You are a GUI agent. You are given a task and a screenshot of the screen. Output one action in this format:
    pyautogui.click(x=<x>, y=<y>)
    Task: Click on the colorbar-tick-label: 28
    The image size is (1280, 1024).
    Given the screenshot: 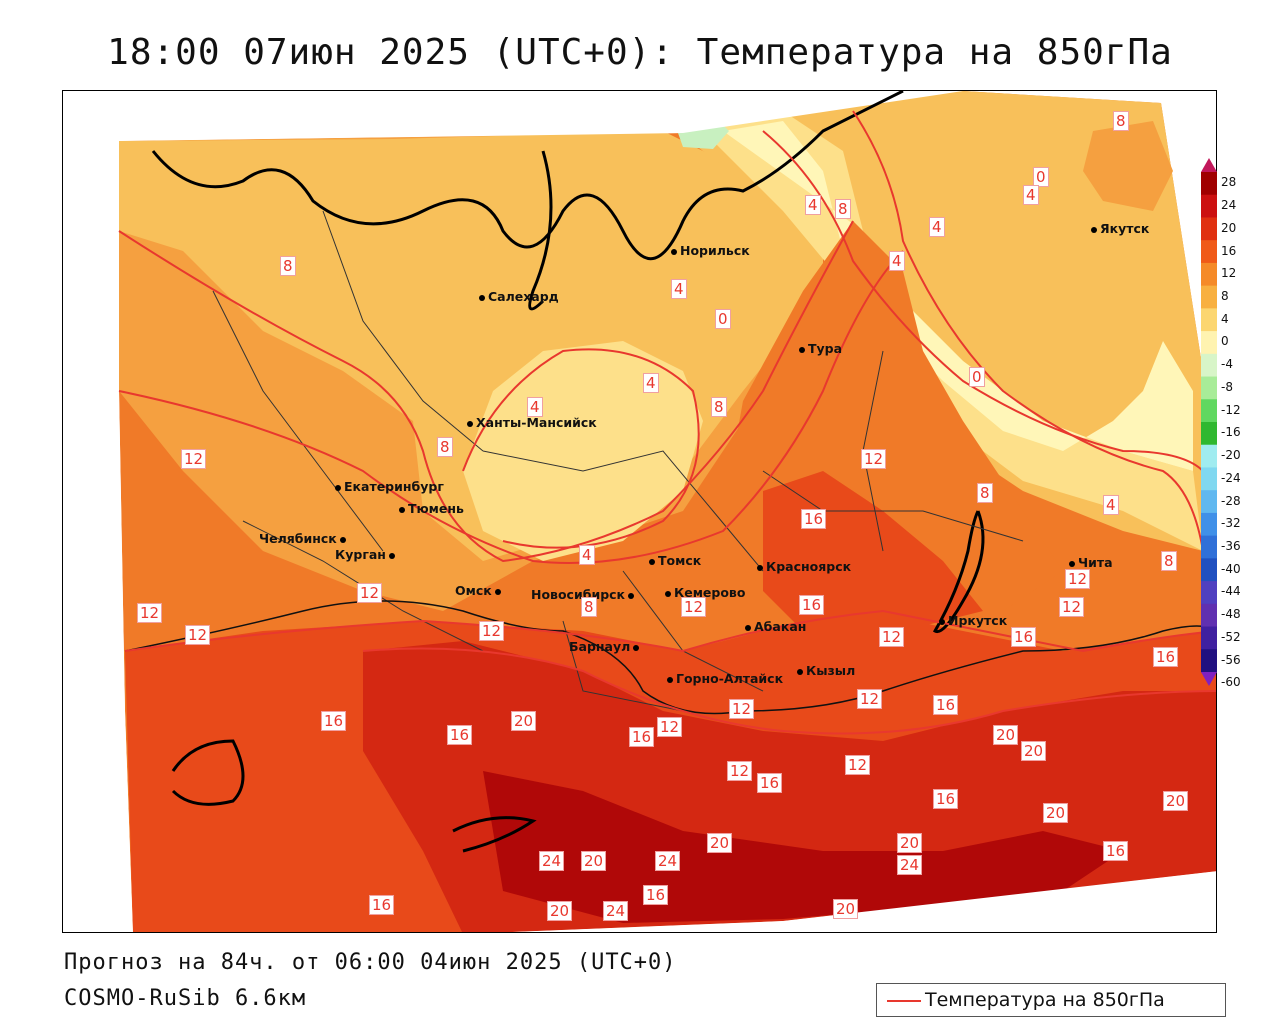 What is the action you would take?
    pyautogui.click(x=1229, y=182)
    